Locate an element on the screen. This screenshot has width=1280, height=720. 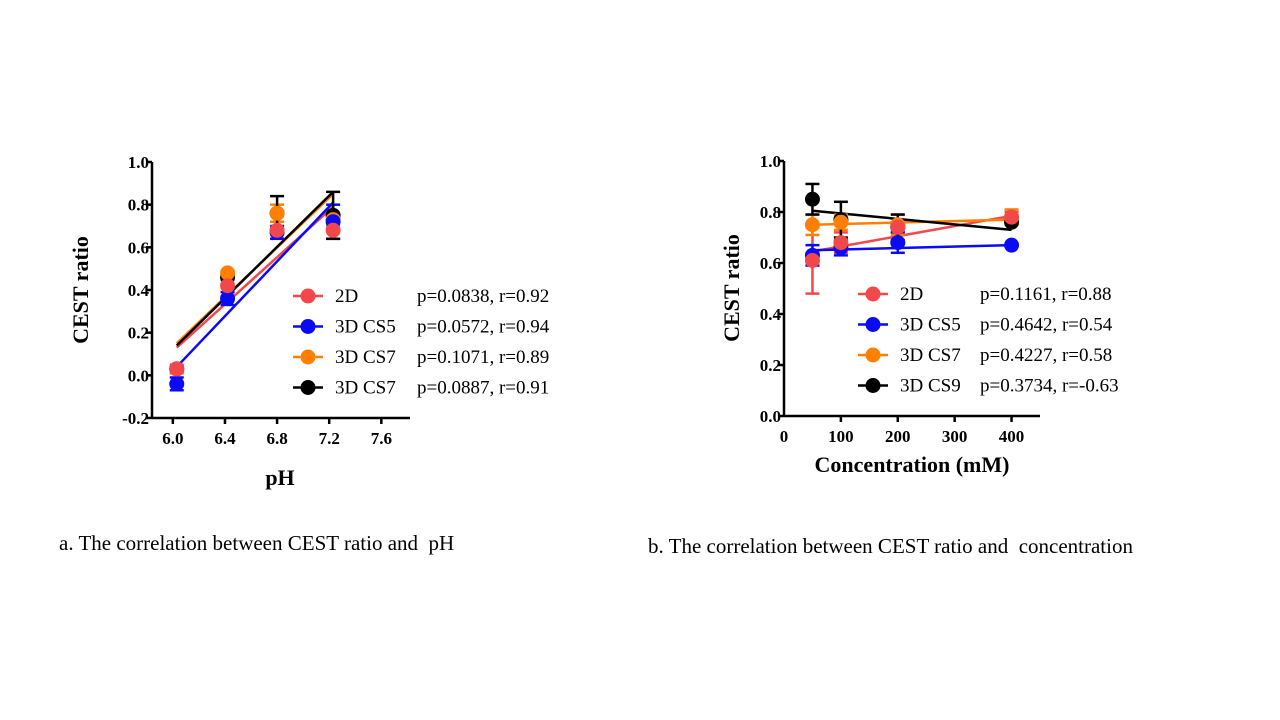
legend-stats: p=0.0838, r=0.92 is located at coordinates (483, 296).